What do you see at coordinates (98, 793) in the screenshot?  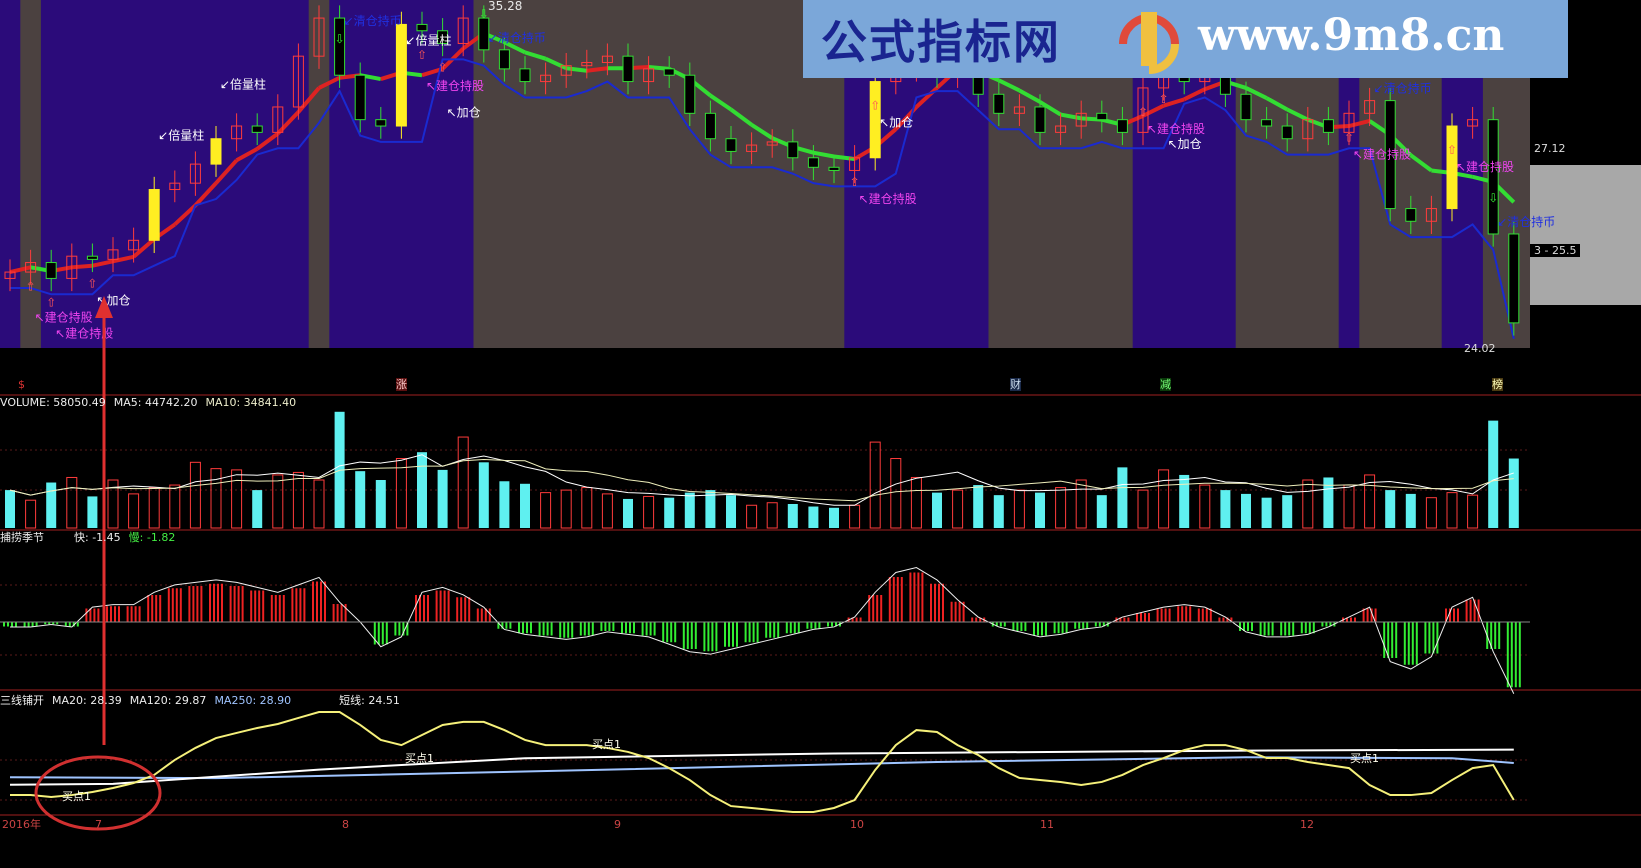 I see `highlight-circle` at bounding box center [98, 793].